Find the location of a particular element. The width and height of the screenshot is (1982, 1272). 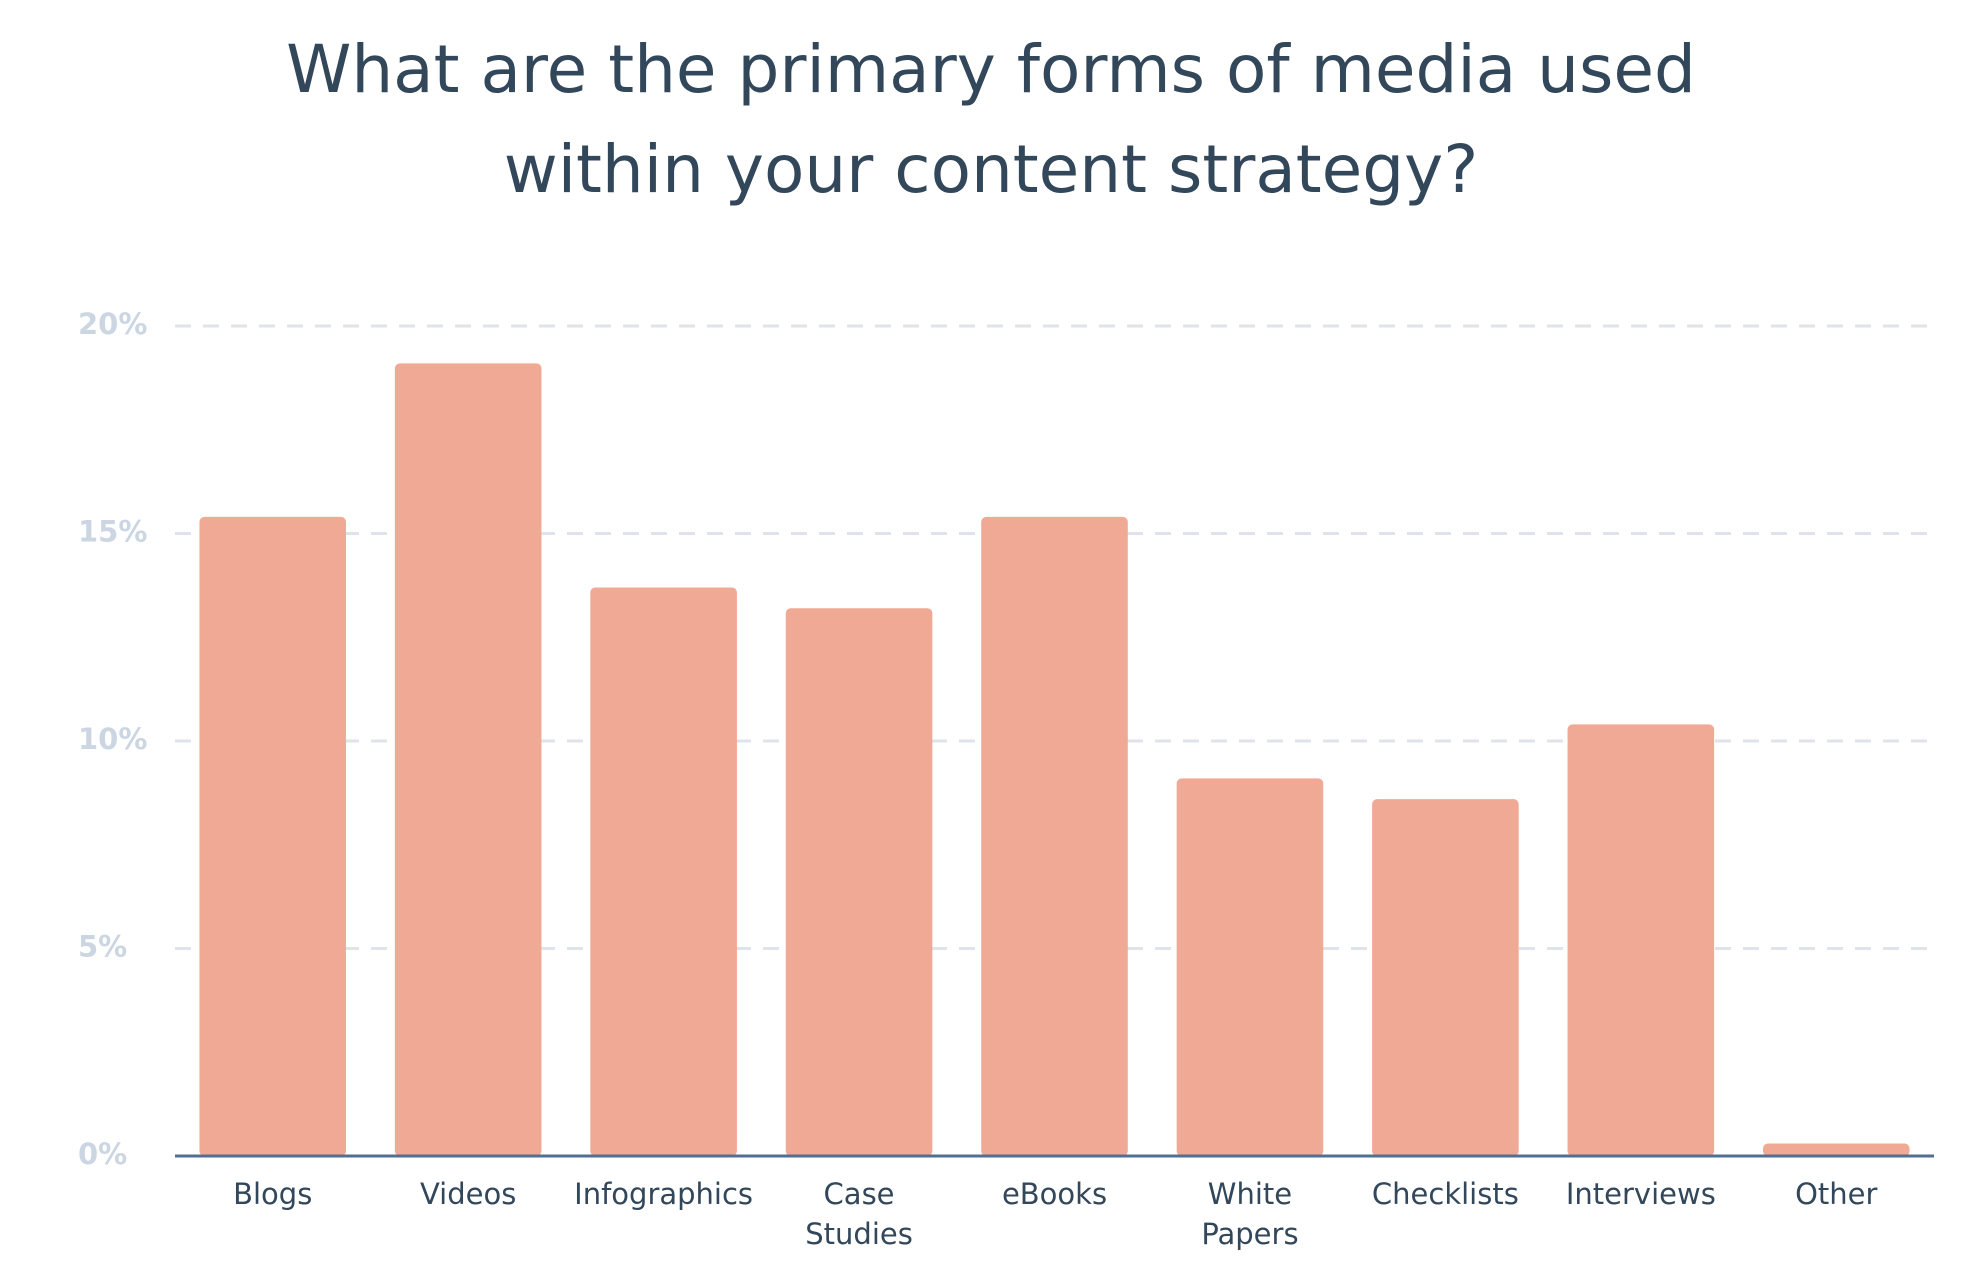

x-tick-label: Blogs is located at coordinates (273, 1194).